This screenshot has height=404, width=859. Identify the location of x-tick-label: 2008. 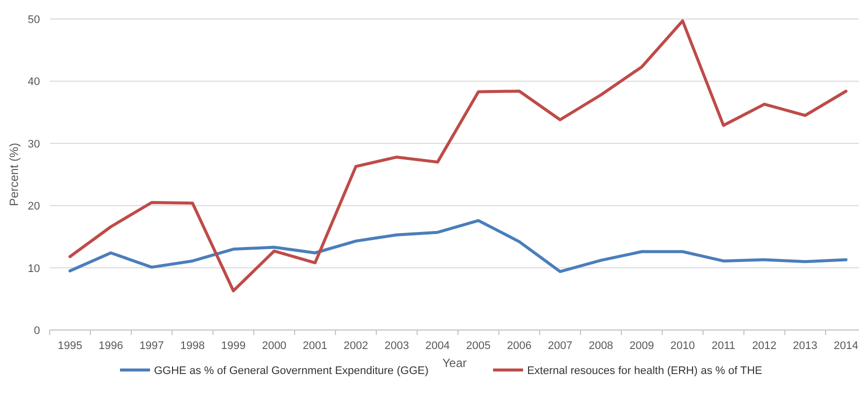
(601, 346).